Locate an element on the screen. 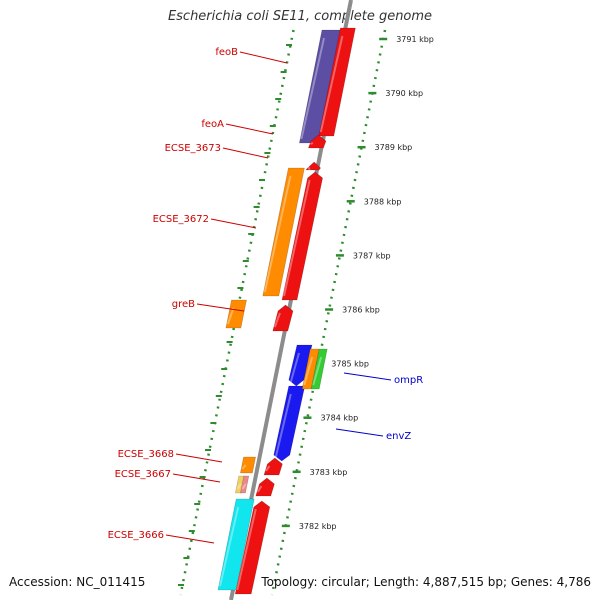 The height and width of the screenshot is (600, 600). gene-block-feoa-highlight is located at coordinates (312, 143).